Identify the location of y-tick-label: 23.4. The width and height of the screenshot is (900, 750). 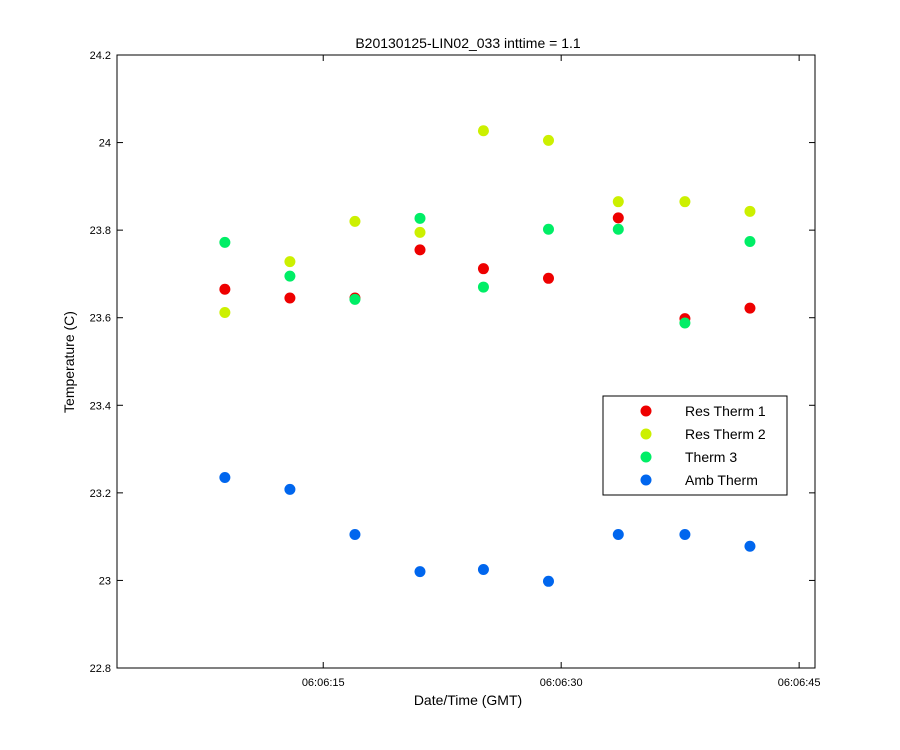
(100, 406).